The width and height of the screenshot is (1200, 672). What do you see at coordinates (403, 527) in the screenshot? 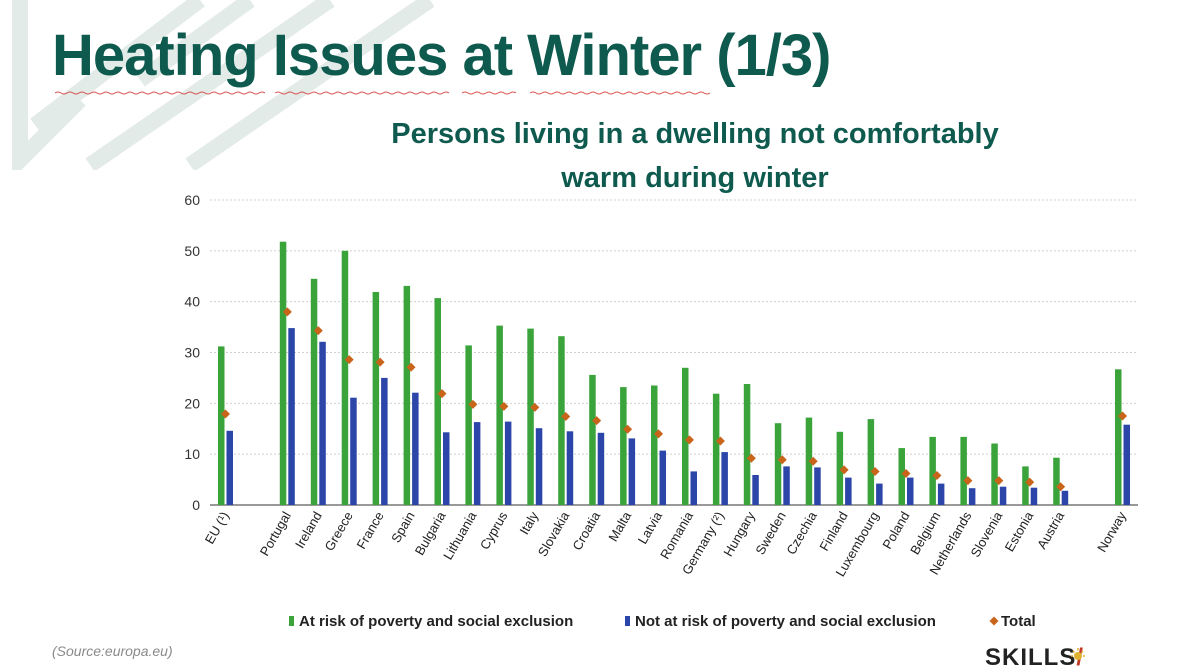
I see `x-tick-label: Spain` at bounding box center [403, 527].